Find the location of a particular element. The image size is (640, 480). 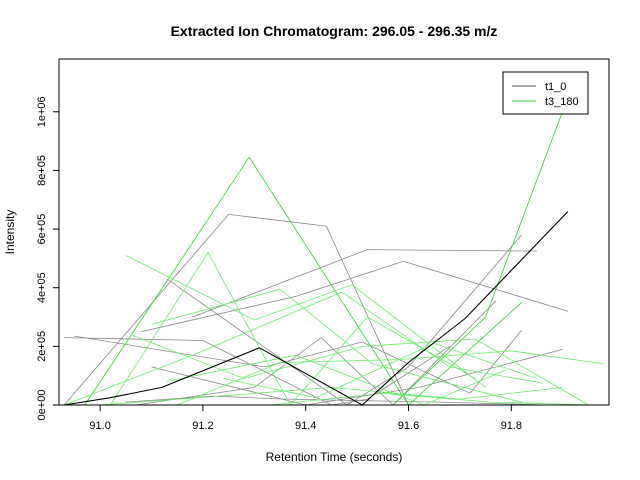

legend: t1_0 t3_180 is located at coordinates (545, 93).